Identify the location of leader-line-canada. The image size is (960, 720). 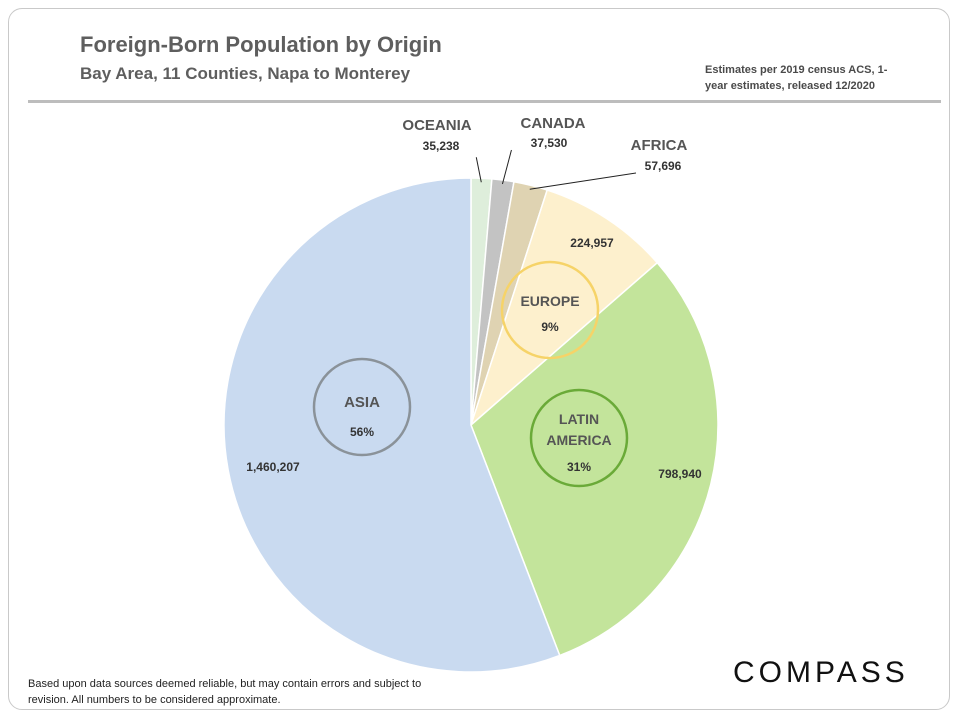
(506, 167).